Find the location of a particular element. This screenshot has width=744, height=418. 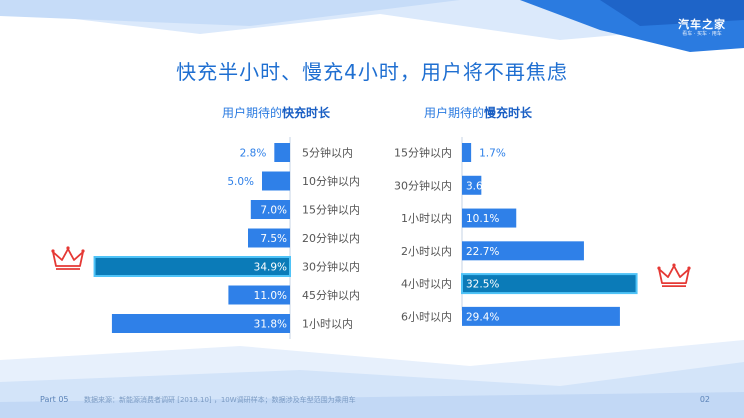

right-category-label-4: 4小时以内 is located at coordinates (426, 284).